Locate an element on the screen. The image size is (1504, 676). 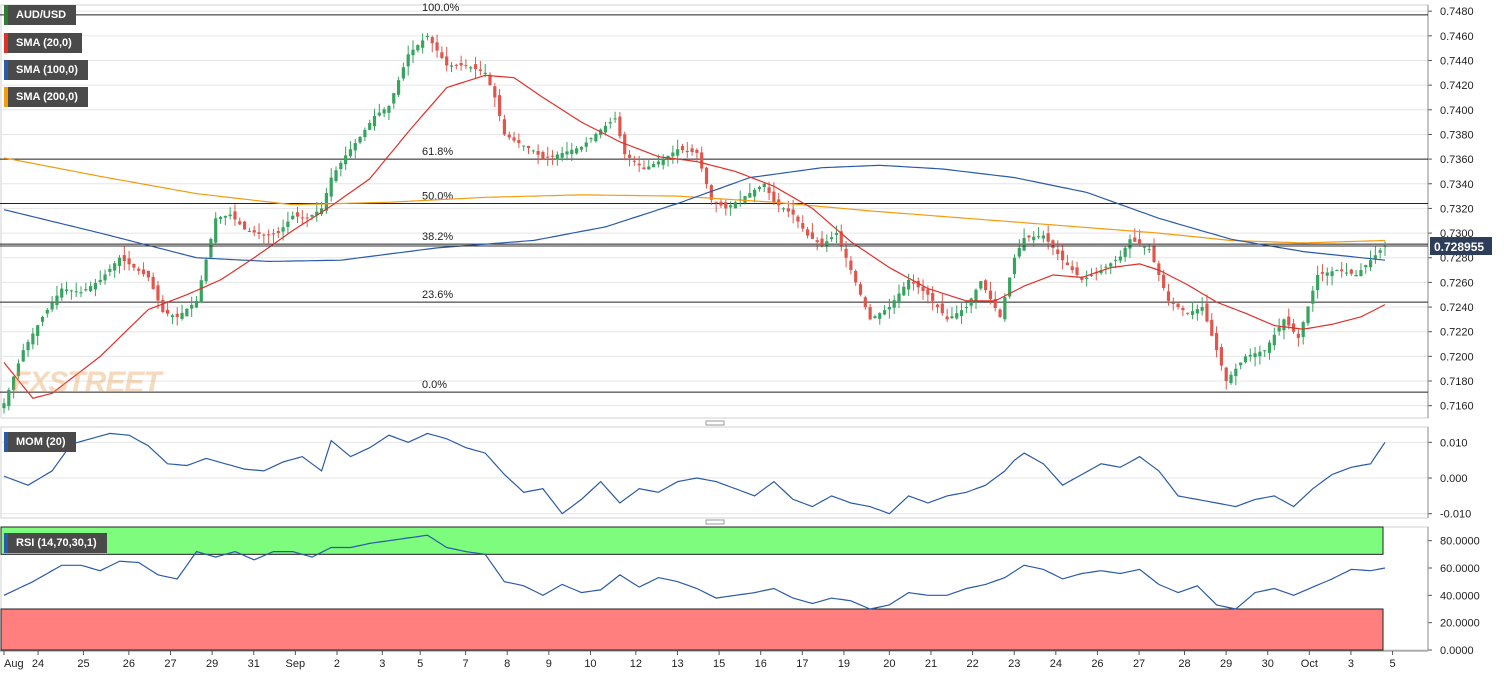
legend-sma100: SMA (100,0) is located at coordinates (46, 70).